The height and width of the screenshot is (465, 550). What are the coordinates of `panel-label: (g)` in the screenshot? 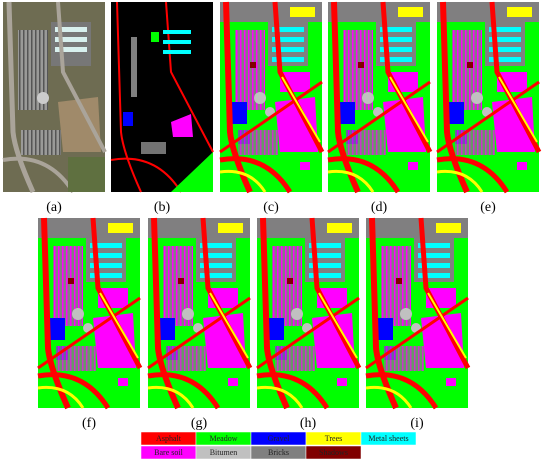 It's located at (199, 423).